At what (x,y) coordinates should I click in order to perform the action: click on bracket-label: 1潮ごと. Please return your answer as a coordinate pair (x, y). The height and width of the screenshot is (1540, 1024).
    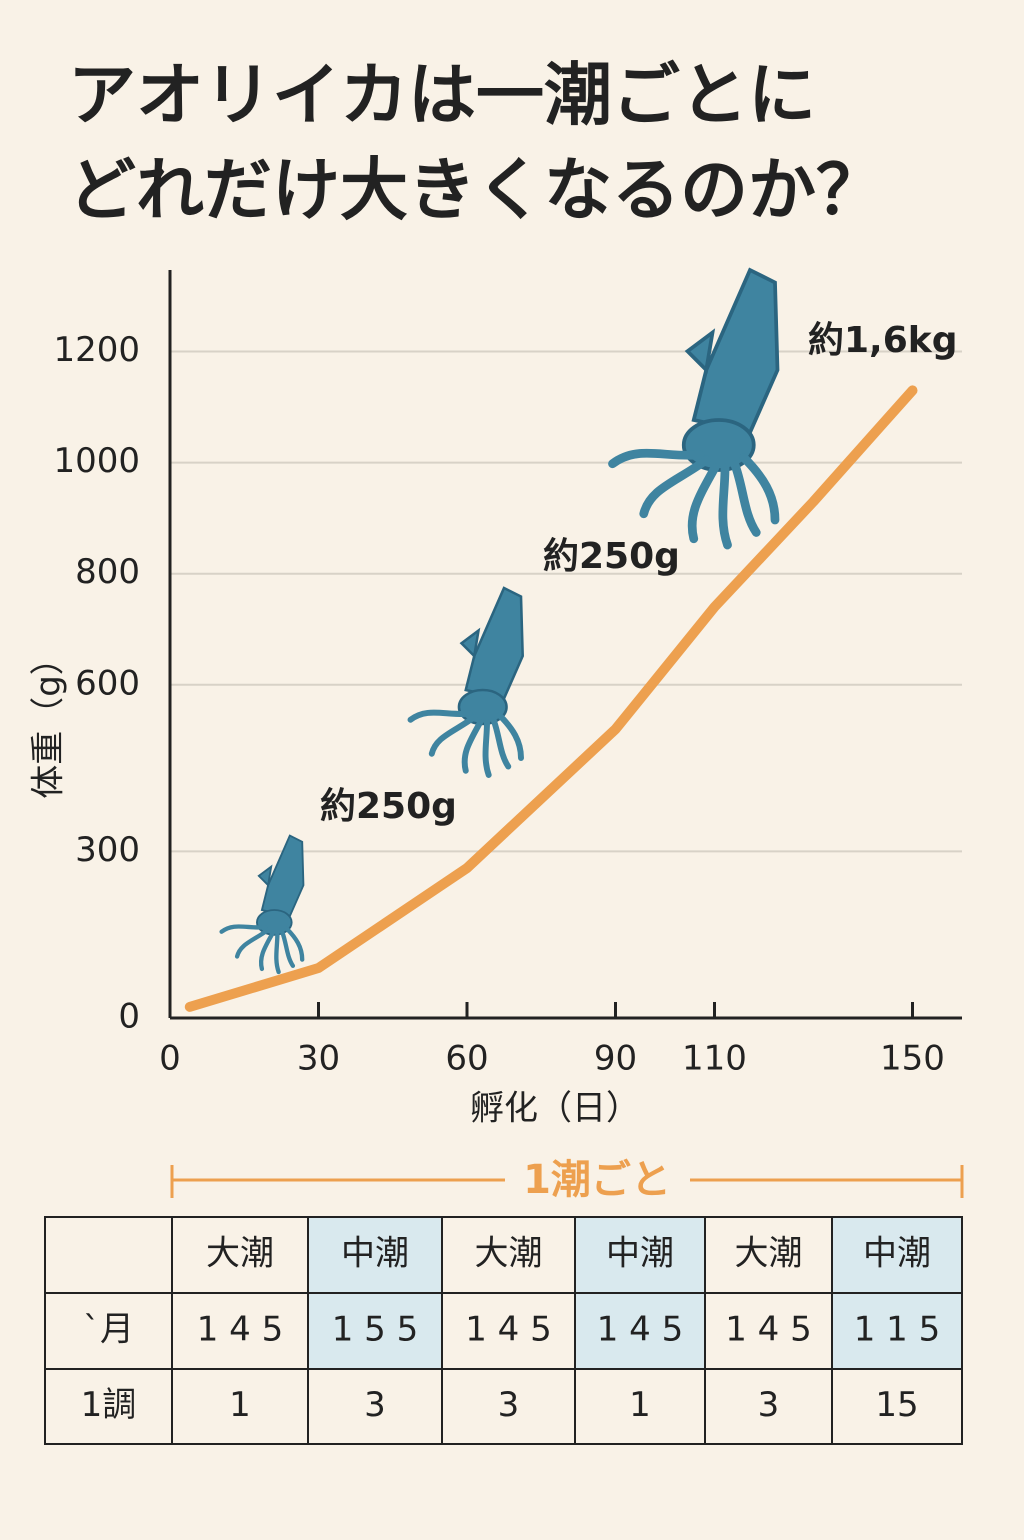
    Looking at the image, I should click on (597, 1180).